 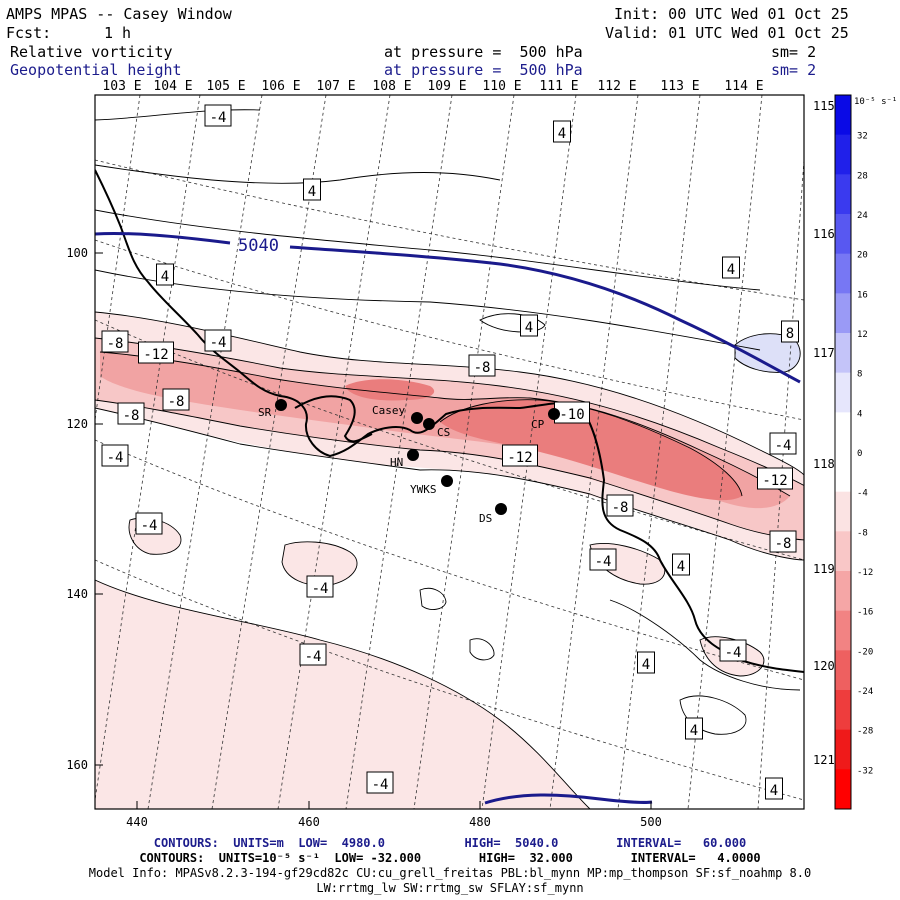 What do you see at coordinates (651, 822) in the screenshot?
I see `x-tick-label: 500` at bounding box center [651, 822].